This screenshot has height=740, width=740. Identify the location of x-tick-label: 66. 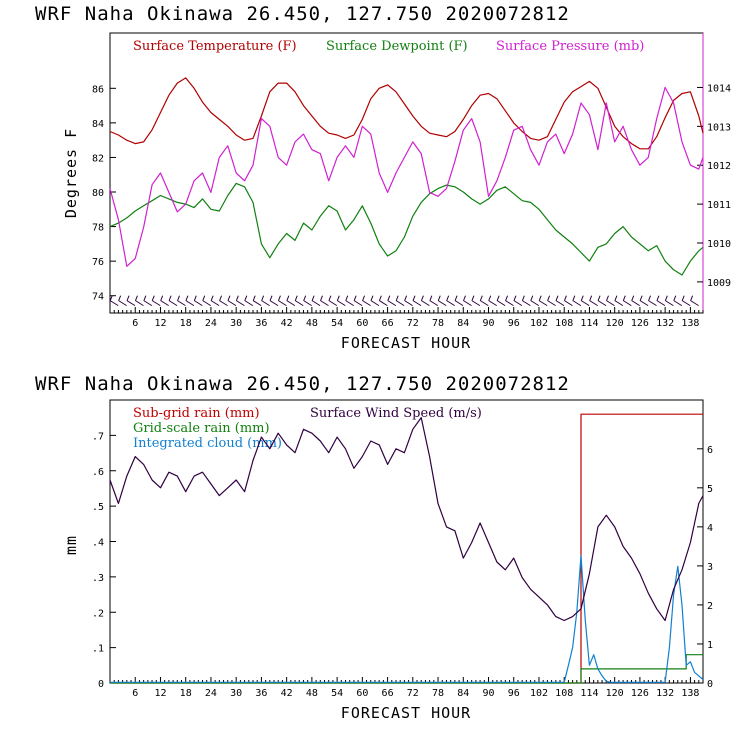
(388, 323).